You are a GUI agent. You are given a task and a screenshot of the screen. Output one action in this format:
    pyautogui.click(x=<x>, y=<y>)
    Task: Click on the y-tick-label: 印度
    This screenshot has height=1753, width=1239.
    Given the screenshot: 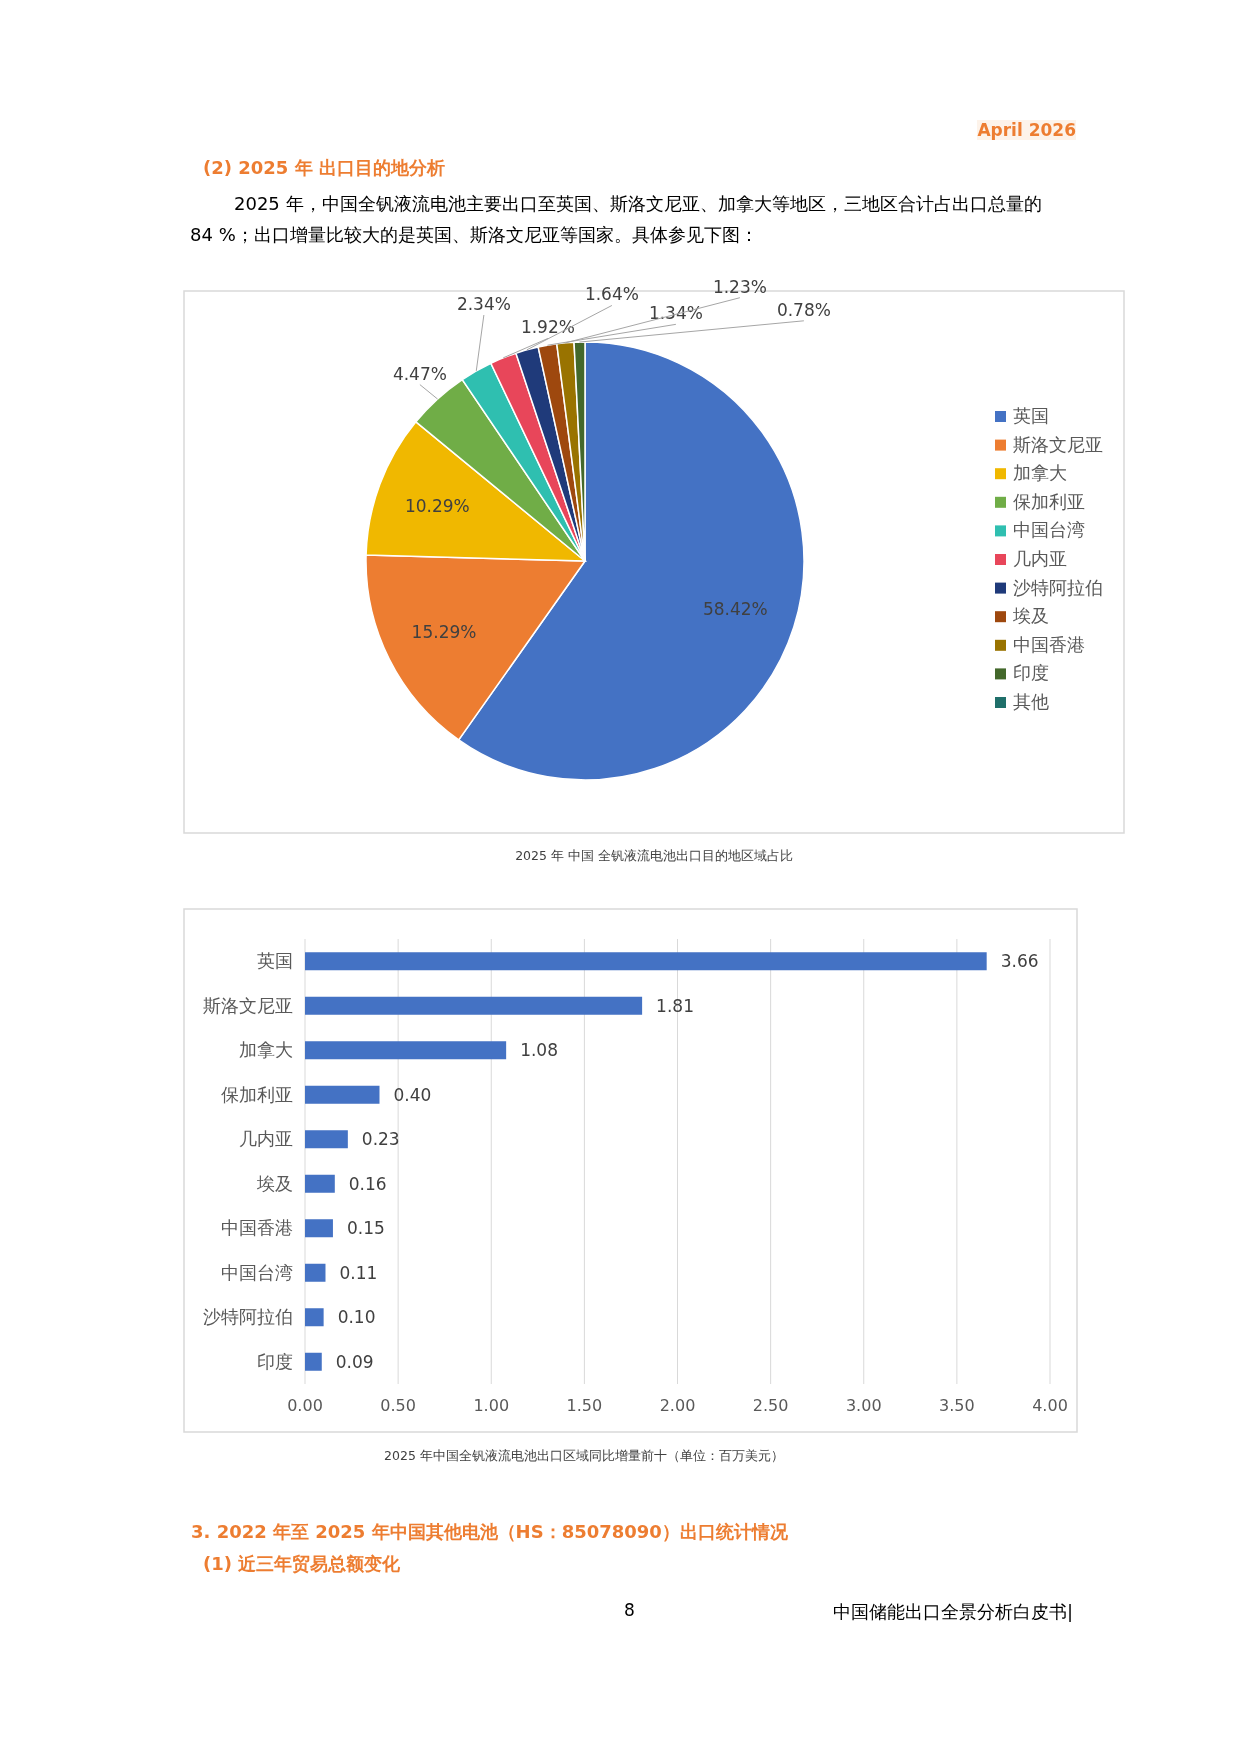 What is the action you would take?
    pyautogui.click(x=275, y=1361)
    